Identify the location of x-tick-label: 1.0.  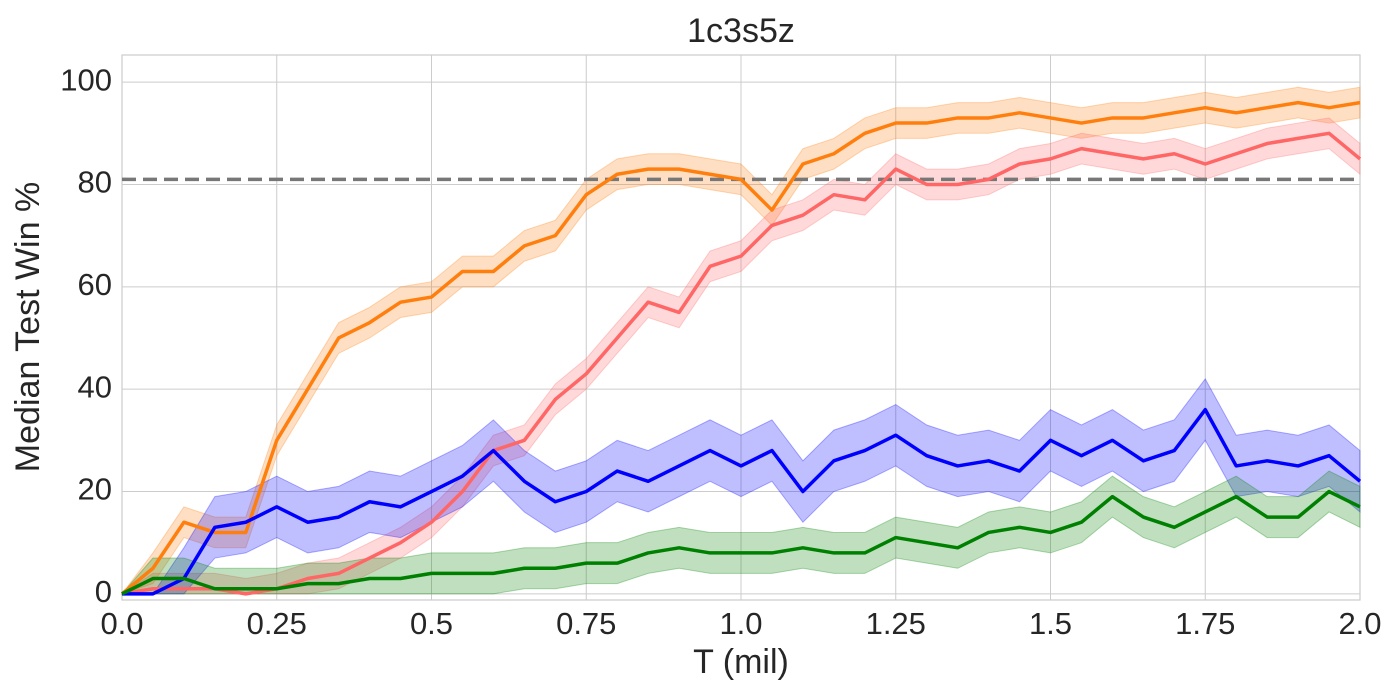
(740, 623).